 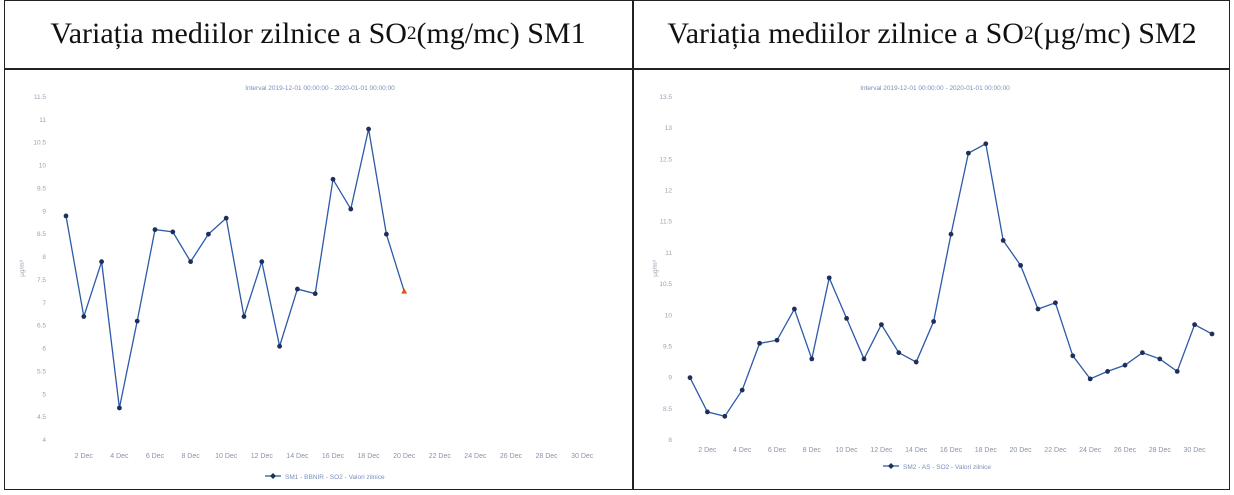 I want to click on title-text-pre: Variația mediilor zilnice a SO, so click(x=845, y=33).